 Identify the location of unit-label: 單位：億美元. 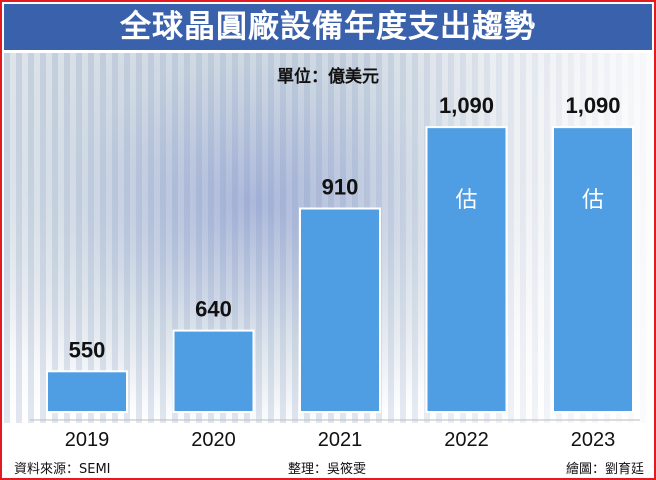
(328, 77).